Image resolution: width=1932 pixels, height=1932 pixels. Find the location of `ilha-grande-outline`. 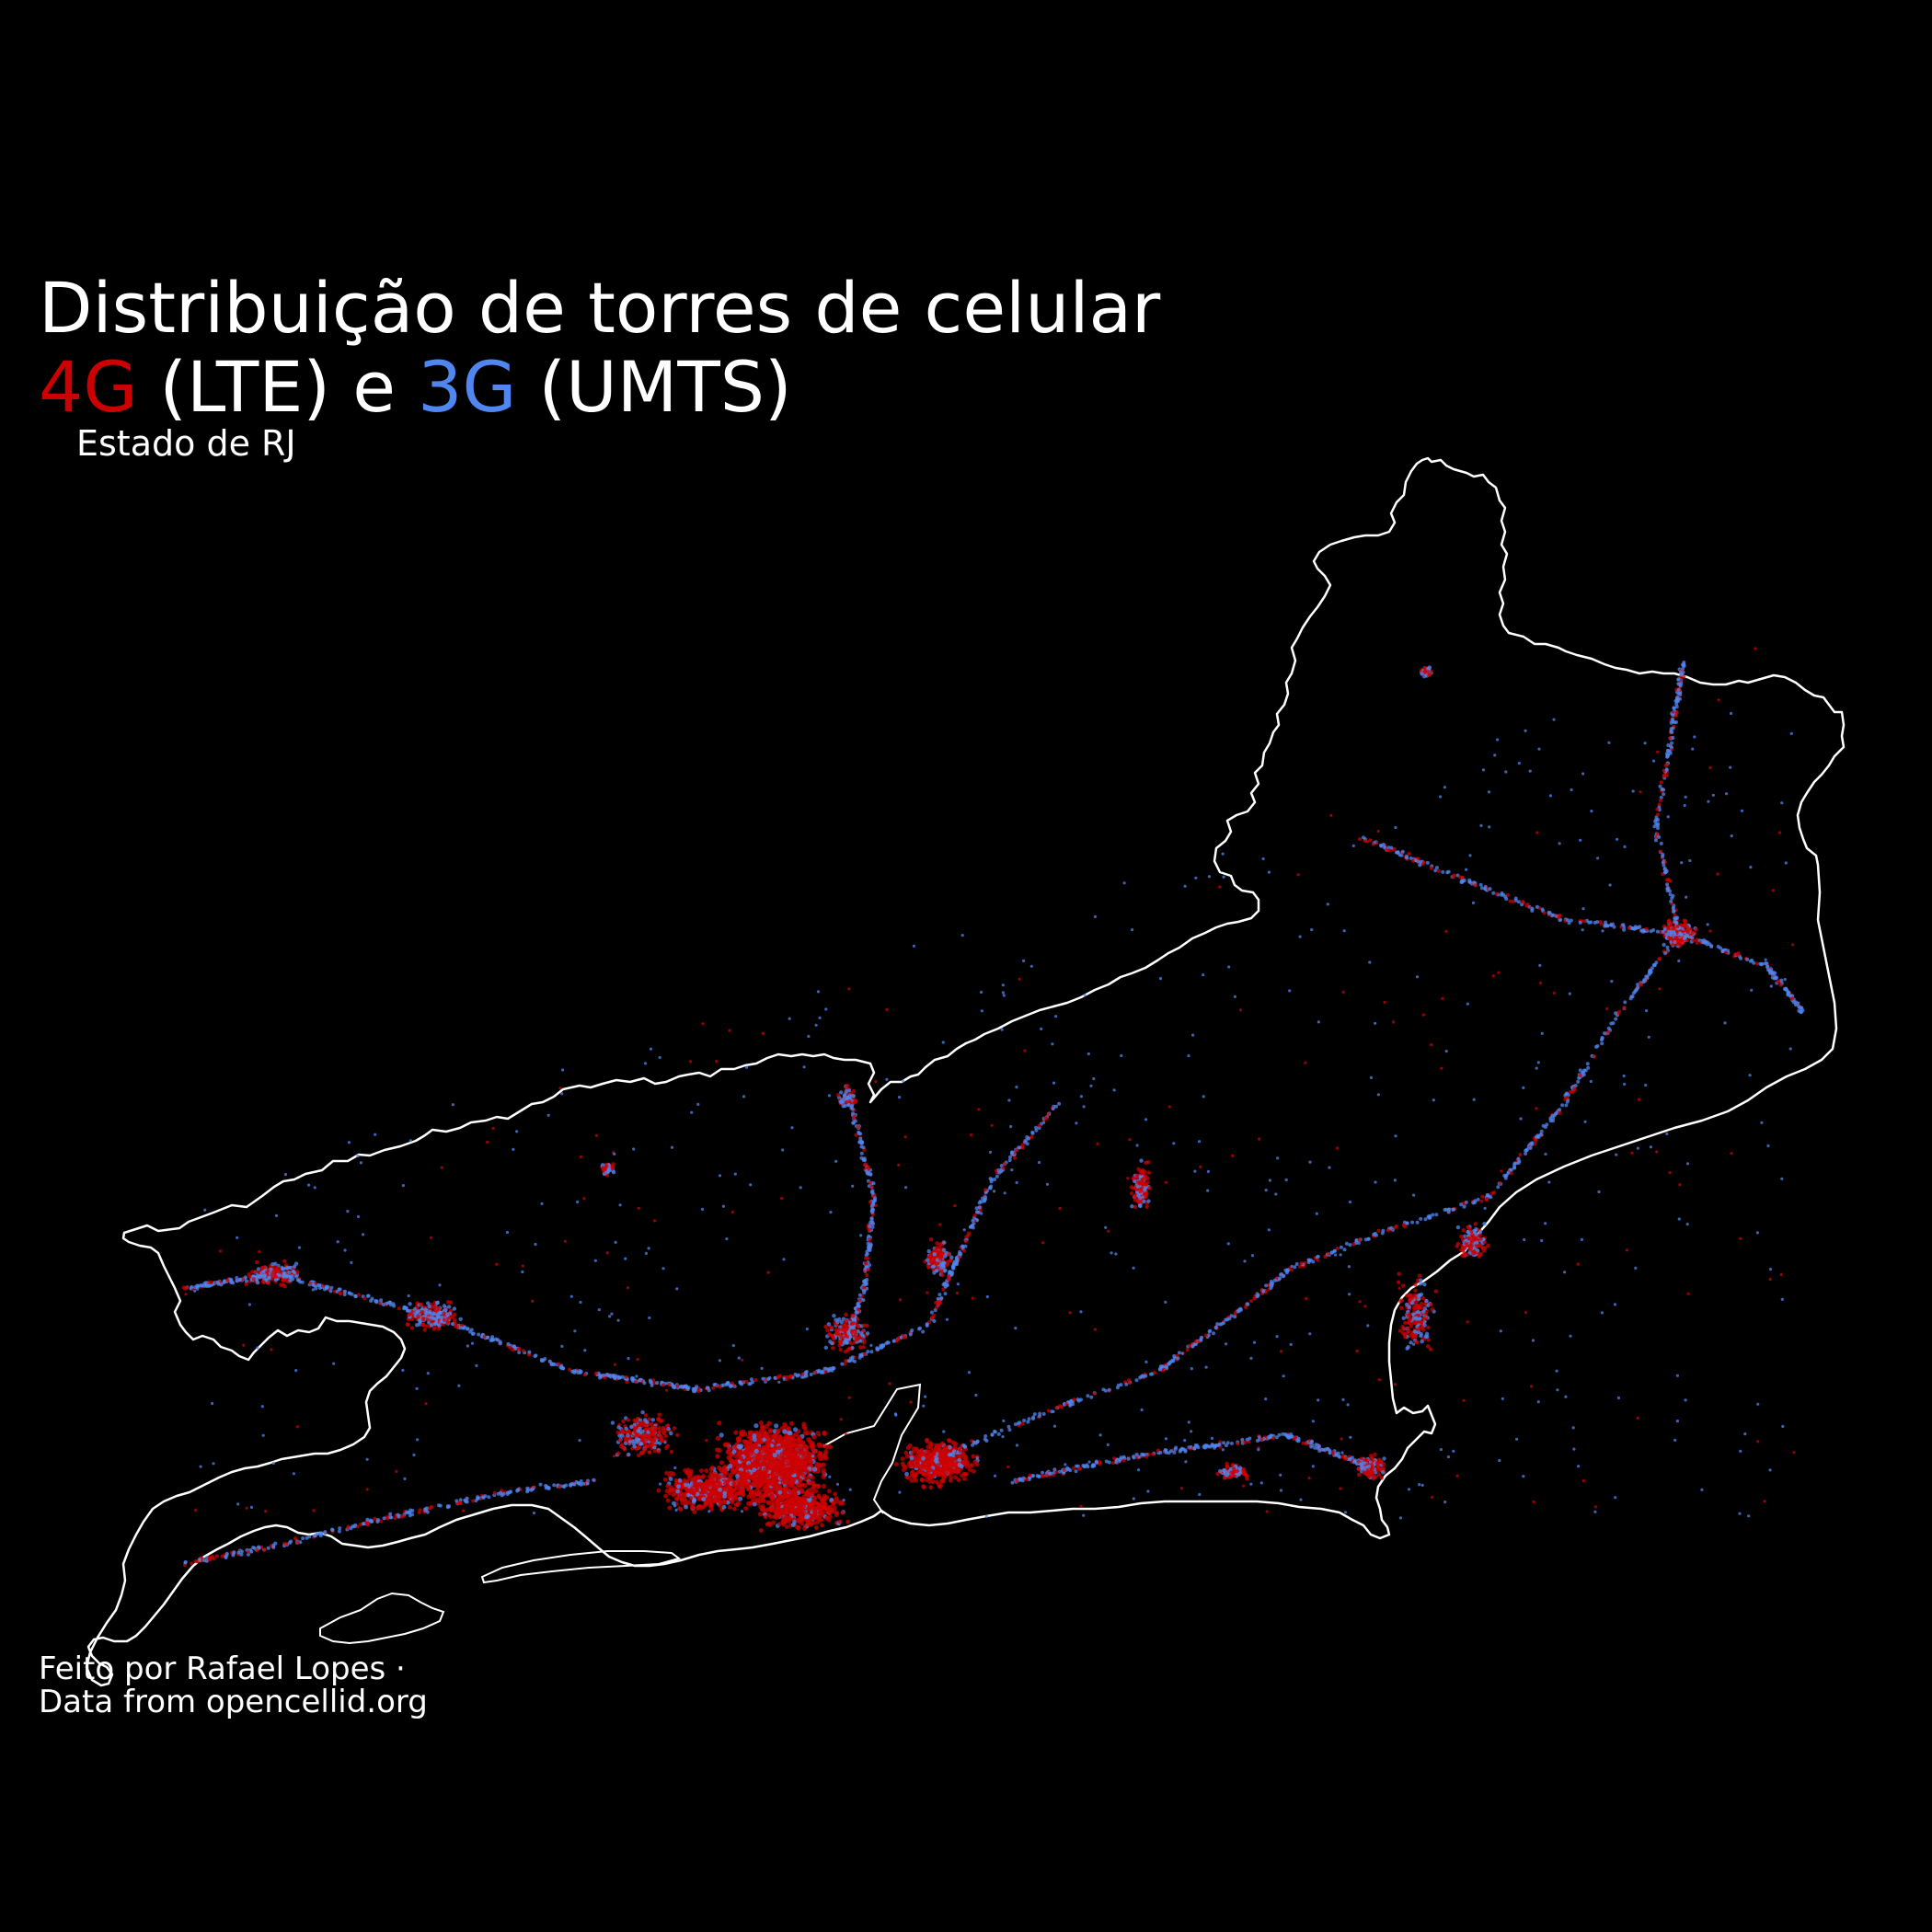

ilha-grande-outline is located at coordinates (382, 1618).